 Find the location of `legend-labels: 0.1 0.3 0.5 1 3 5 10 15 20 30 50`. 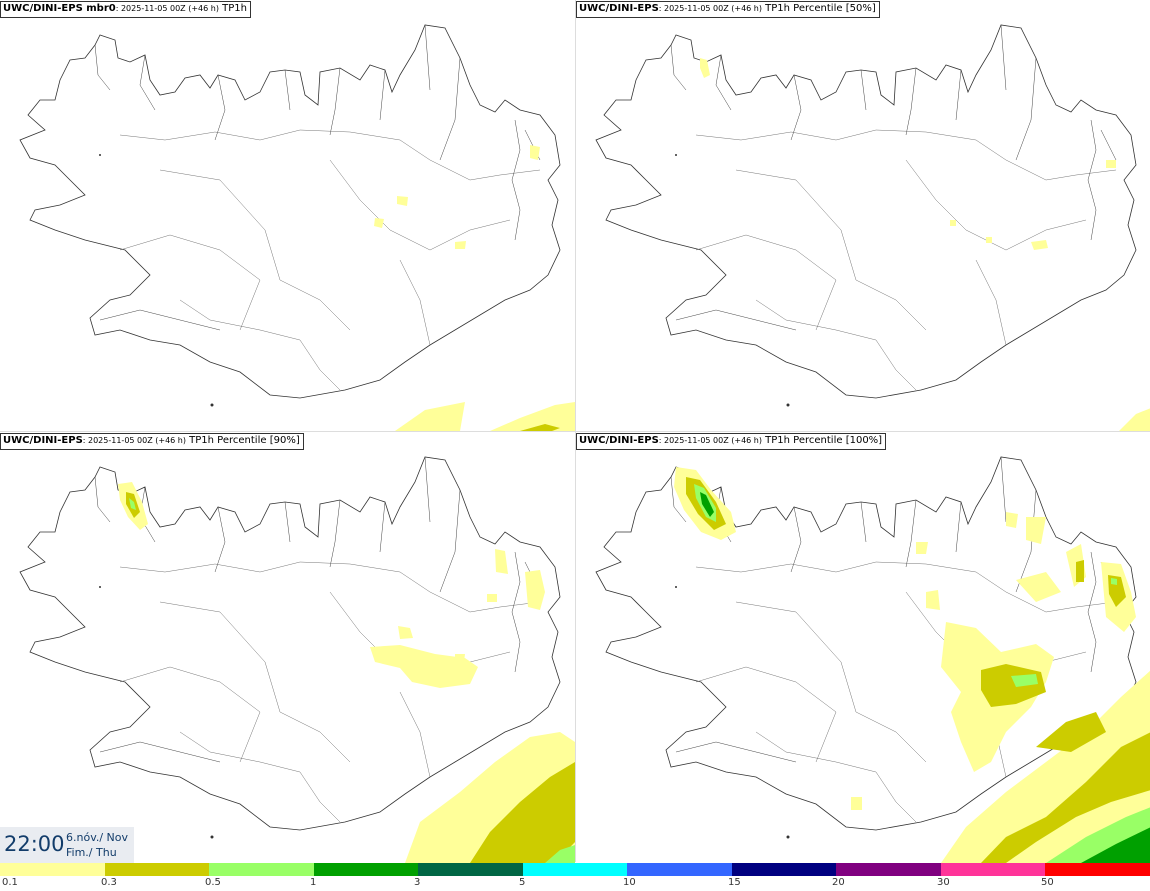

legend-labels: 0.1 0.3 0.5 1 3 5 10 15 20 30 50 is located at coordinates (575, 884).